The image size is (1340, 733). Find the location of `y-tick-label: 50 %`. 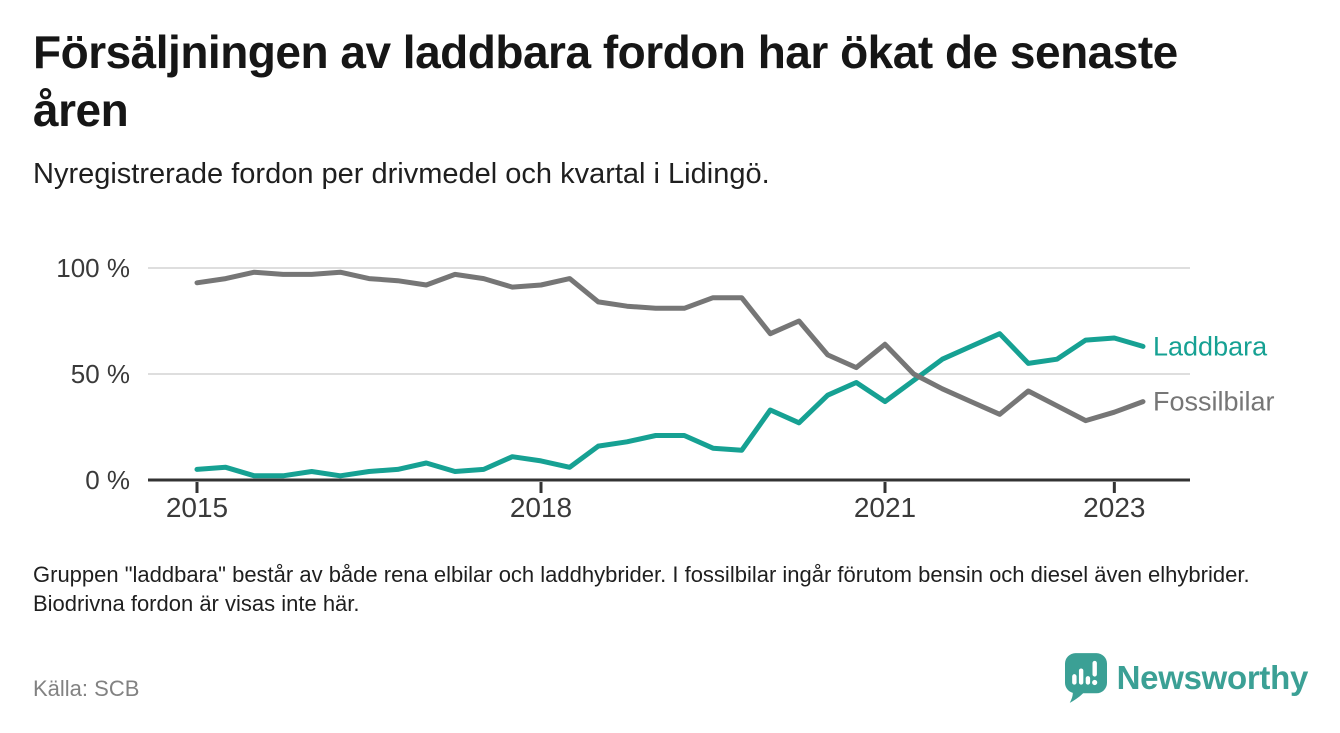

y-tick-label: 50 % is located at coordinates (100, 374).